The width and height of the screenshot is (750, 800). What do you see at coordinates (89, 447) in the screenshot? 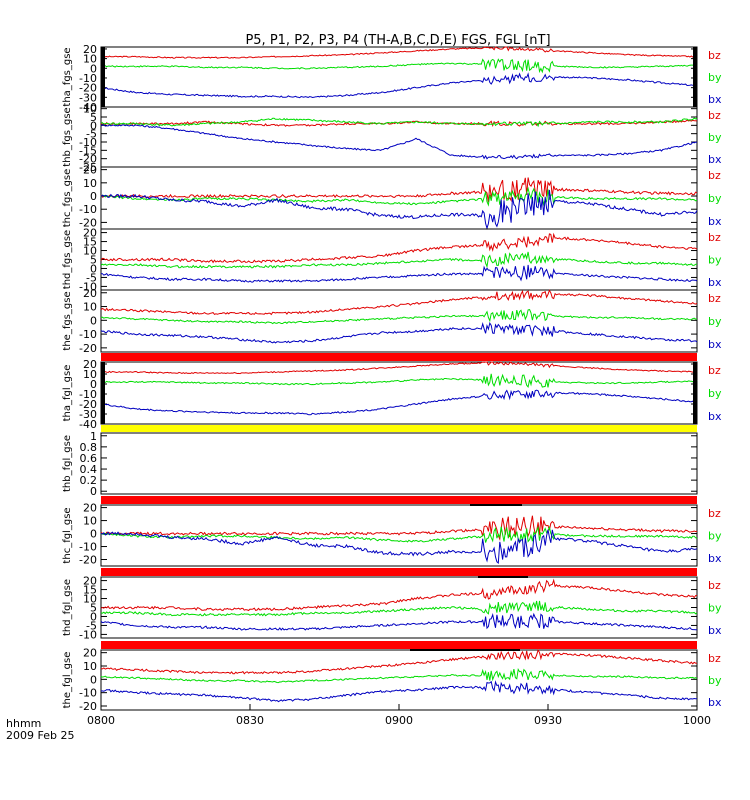
I see `ytick-label: 0.8` at bounding box center [89, 447].